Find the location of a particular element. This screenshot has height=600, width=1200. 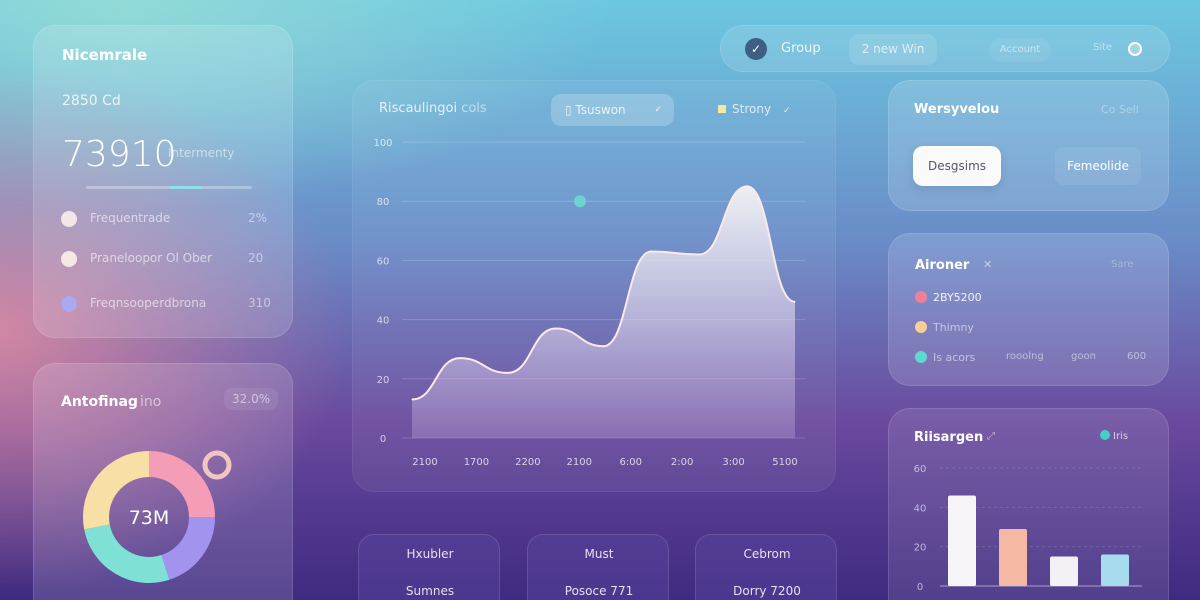

account-chip: Account is located at coordinates (1020, 50).